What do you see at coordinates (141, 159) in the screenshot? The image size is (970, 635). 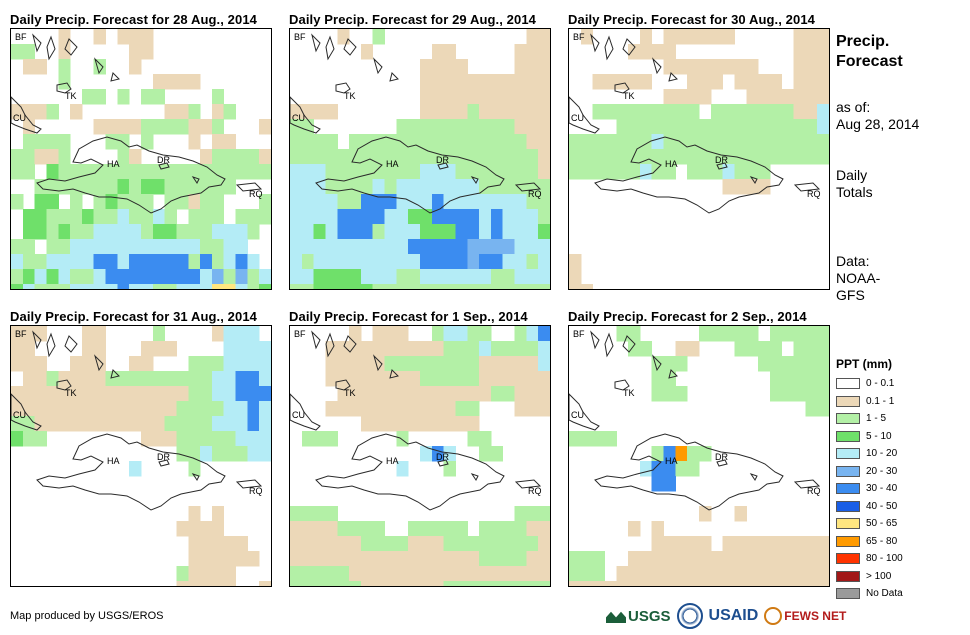 I see `map-panel-1: BF CU TK HA DR RQ` at bounding box center [141, 159].